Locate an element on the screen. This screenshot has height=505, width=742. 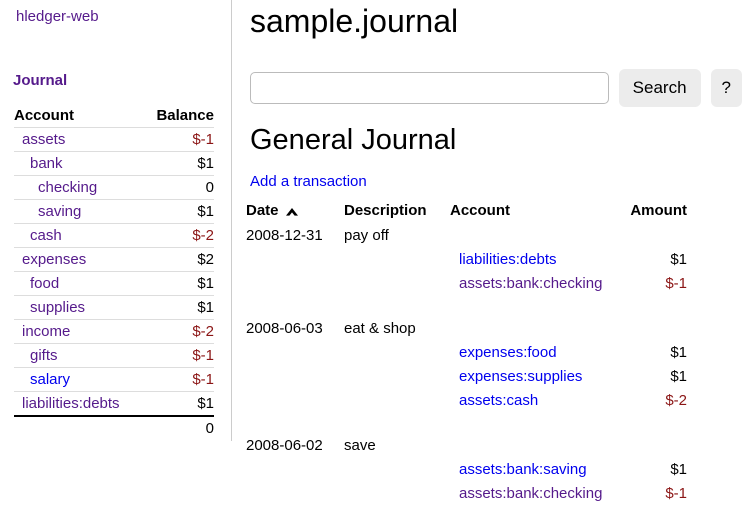
search-button: Search is located at coordinates (659, 88).